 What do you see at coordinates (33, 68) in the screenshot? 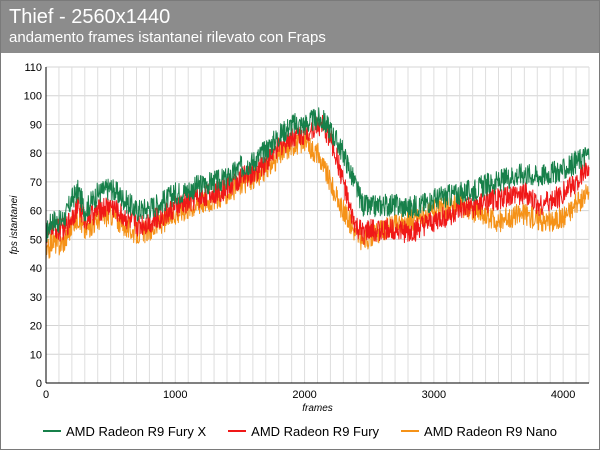
I see `y-tick-label: 110` at bounding box center [33, 68].